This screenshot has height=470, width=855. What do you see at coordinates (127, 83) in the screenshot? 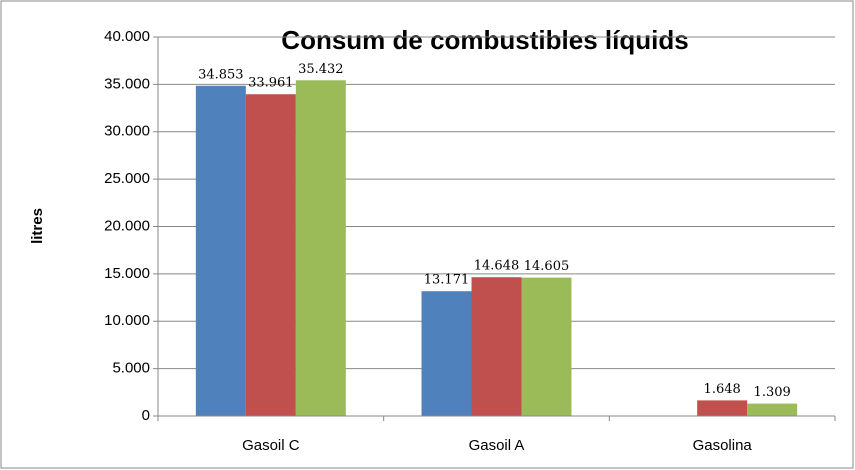
I see `y-tick-label: 35.000` at bounding box center [127, 83].